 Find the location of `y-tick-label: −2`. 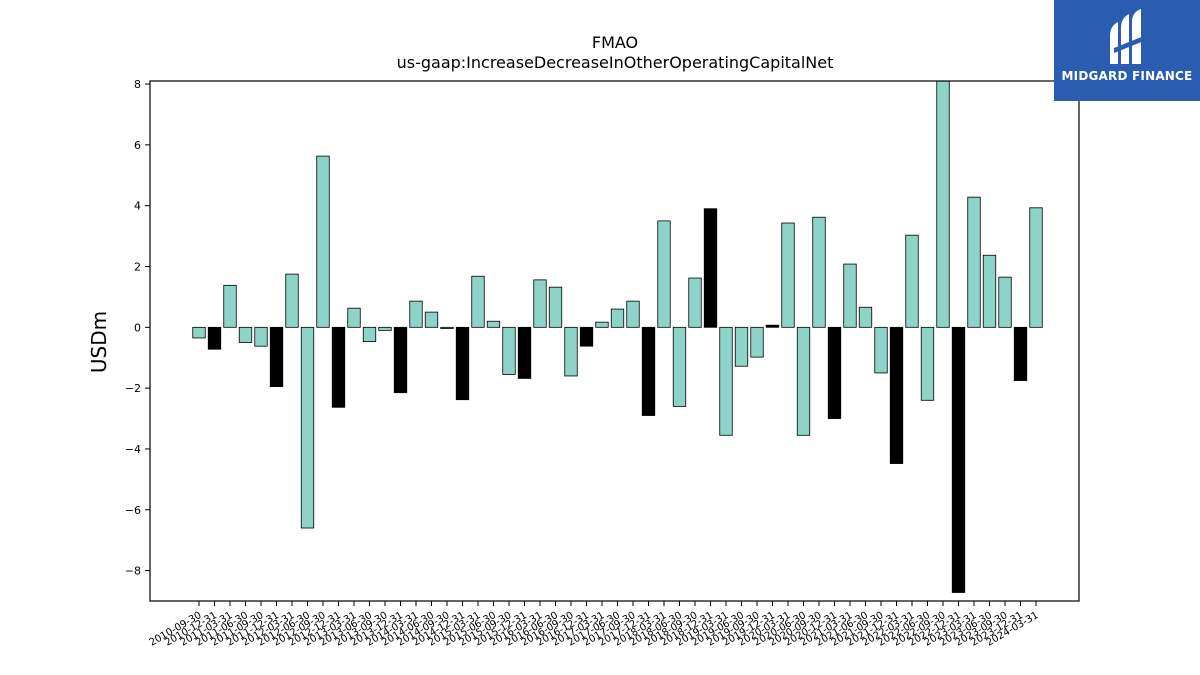

y-tick-label: −2 is located at coordinates (133, 388).